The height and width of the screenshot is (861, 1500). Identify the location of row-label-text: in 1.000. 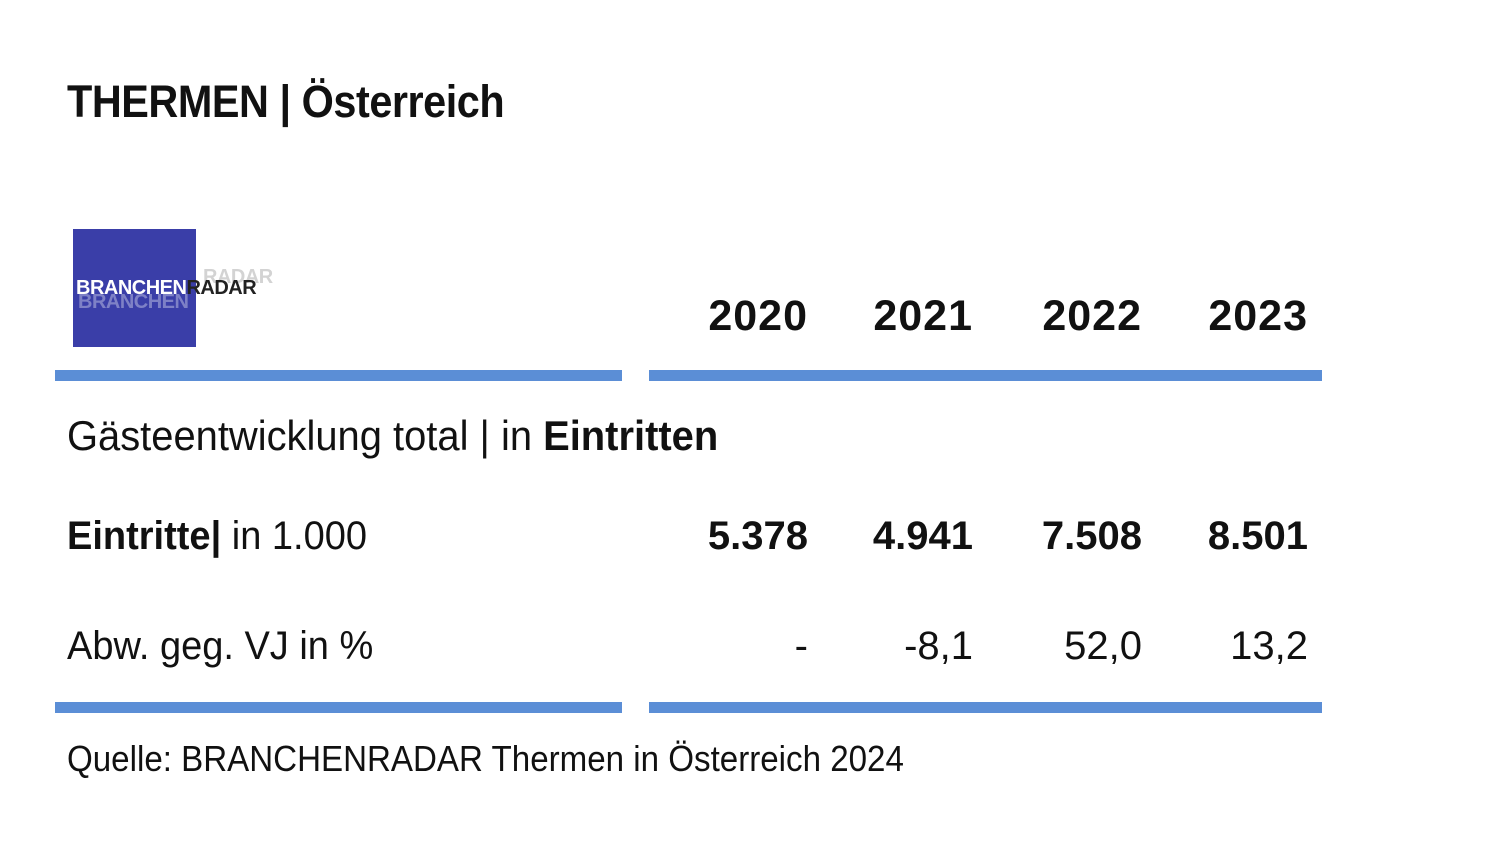
(294, 536).